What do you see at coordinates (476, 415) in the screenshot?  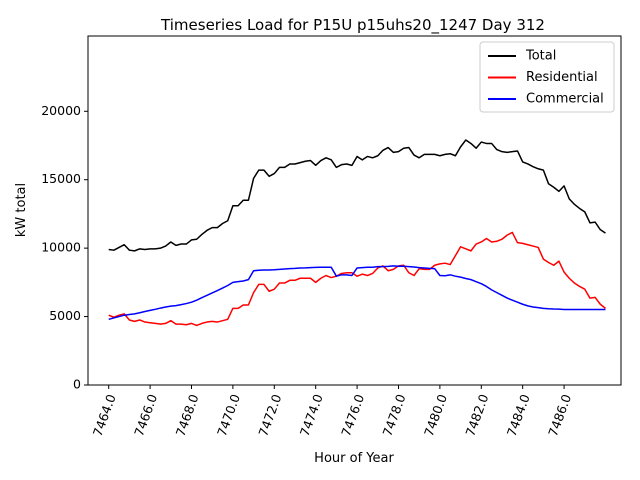 I see `x-tick-label: 7482.0` at bounding box center [476, 415].